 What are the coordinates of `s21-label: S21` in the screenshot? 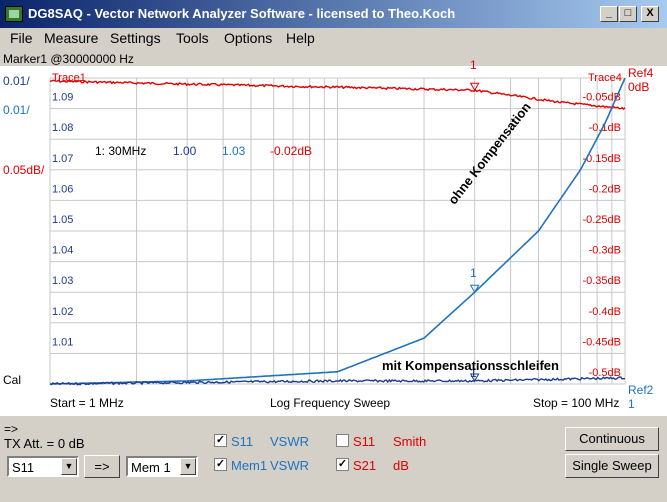 It's located at (365, 465).